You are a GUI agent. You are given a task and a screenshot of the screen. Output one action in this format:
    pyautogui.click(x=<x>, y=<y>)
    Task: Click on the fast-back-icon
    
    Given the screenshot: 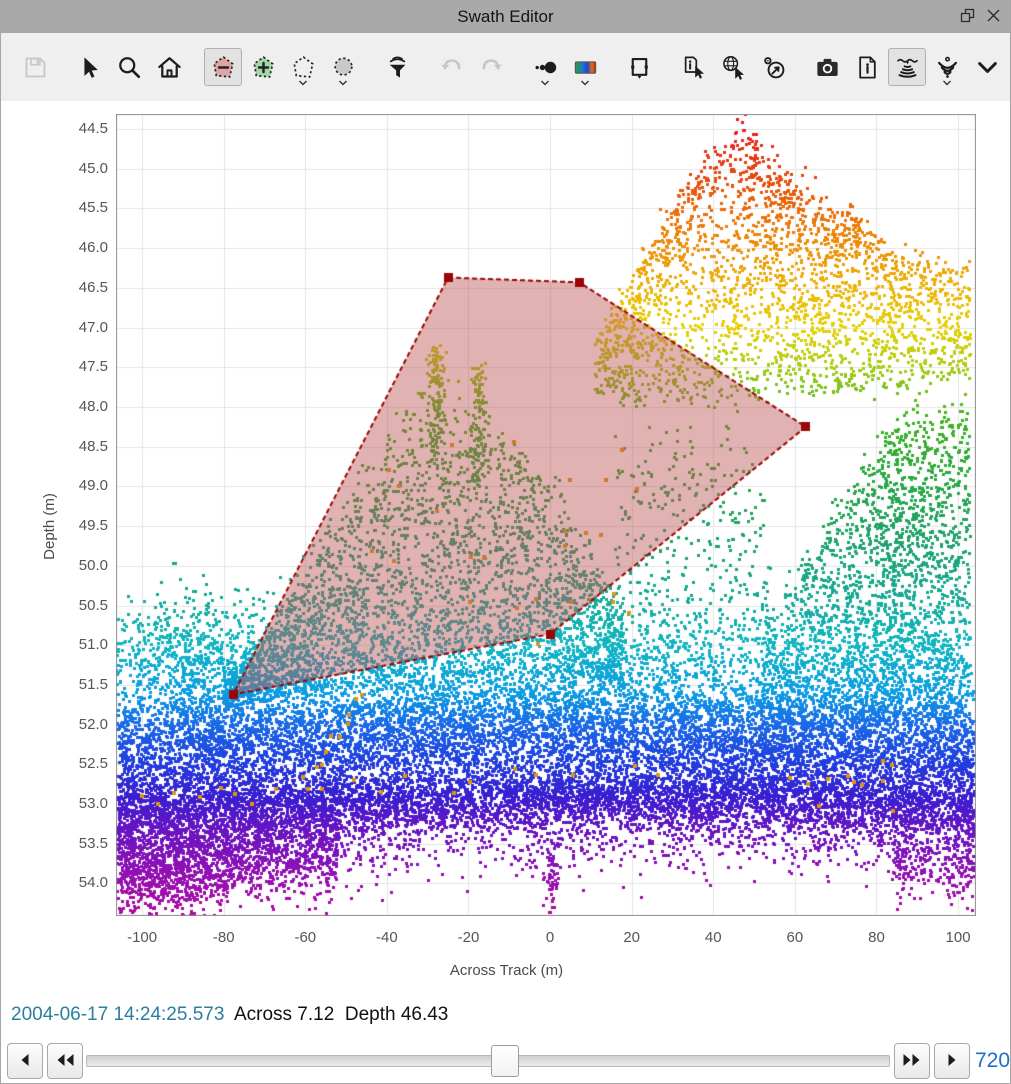 What is the action you would take?
    pyautogui.click(x=65, y=1061)
    